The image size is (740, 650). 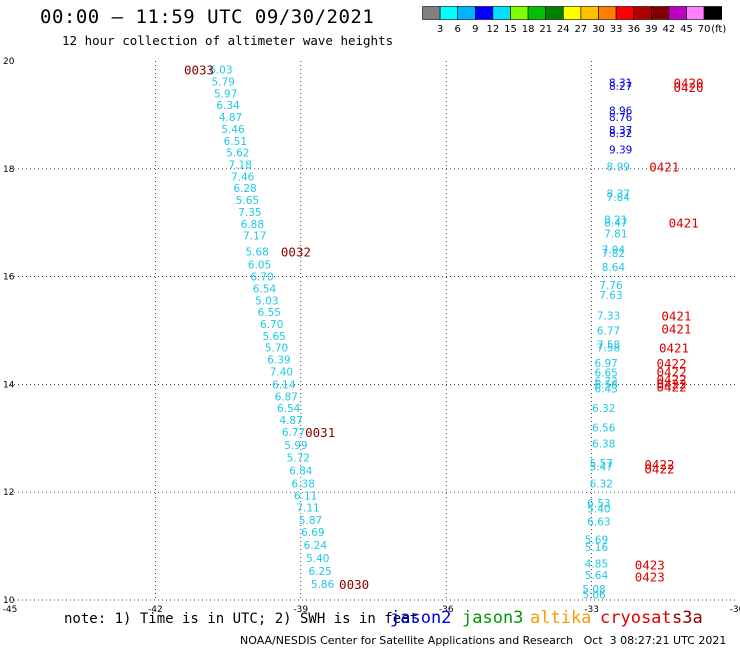 I want to click on swh-value-label: 6.38, so click(x=603, y=445).